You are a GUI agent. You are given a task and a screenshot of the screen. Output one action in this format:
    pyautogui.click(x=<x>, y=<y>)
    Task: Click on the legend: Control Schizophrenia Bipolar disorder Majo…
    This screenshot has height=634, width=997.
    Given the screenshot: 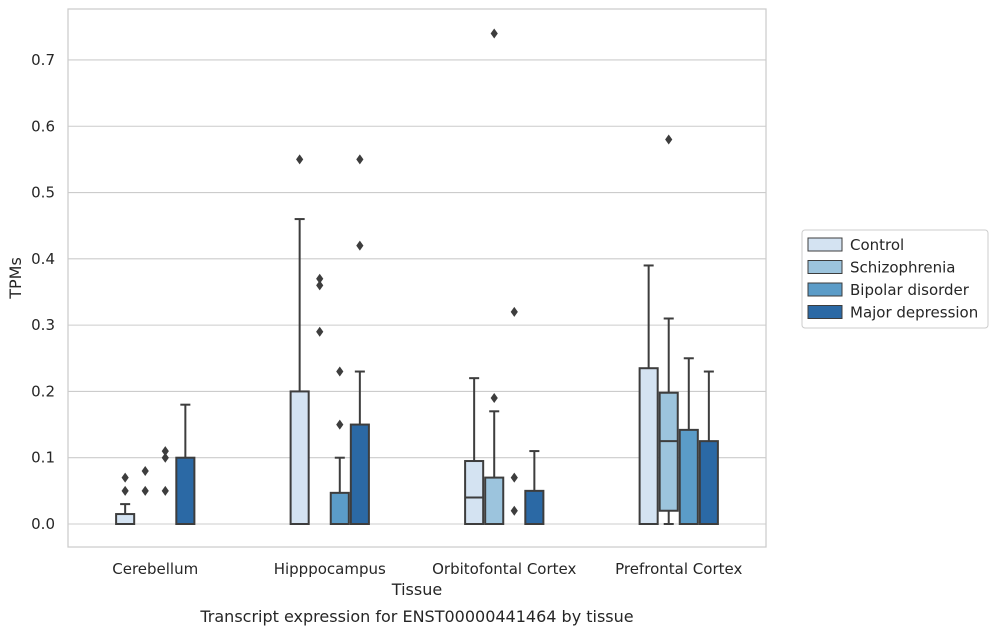 What is the action you would take?
    pyautogui.click(x=895, y=279)
    